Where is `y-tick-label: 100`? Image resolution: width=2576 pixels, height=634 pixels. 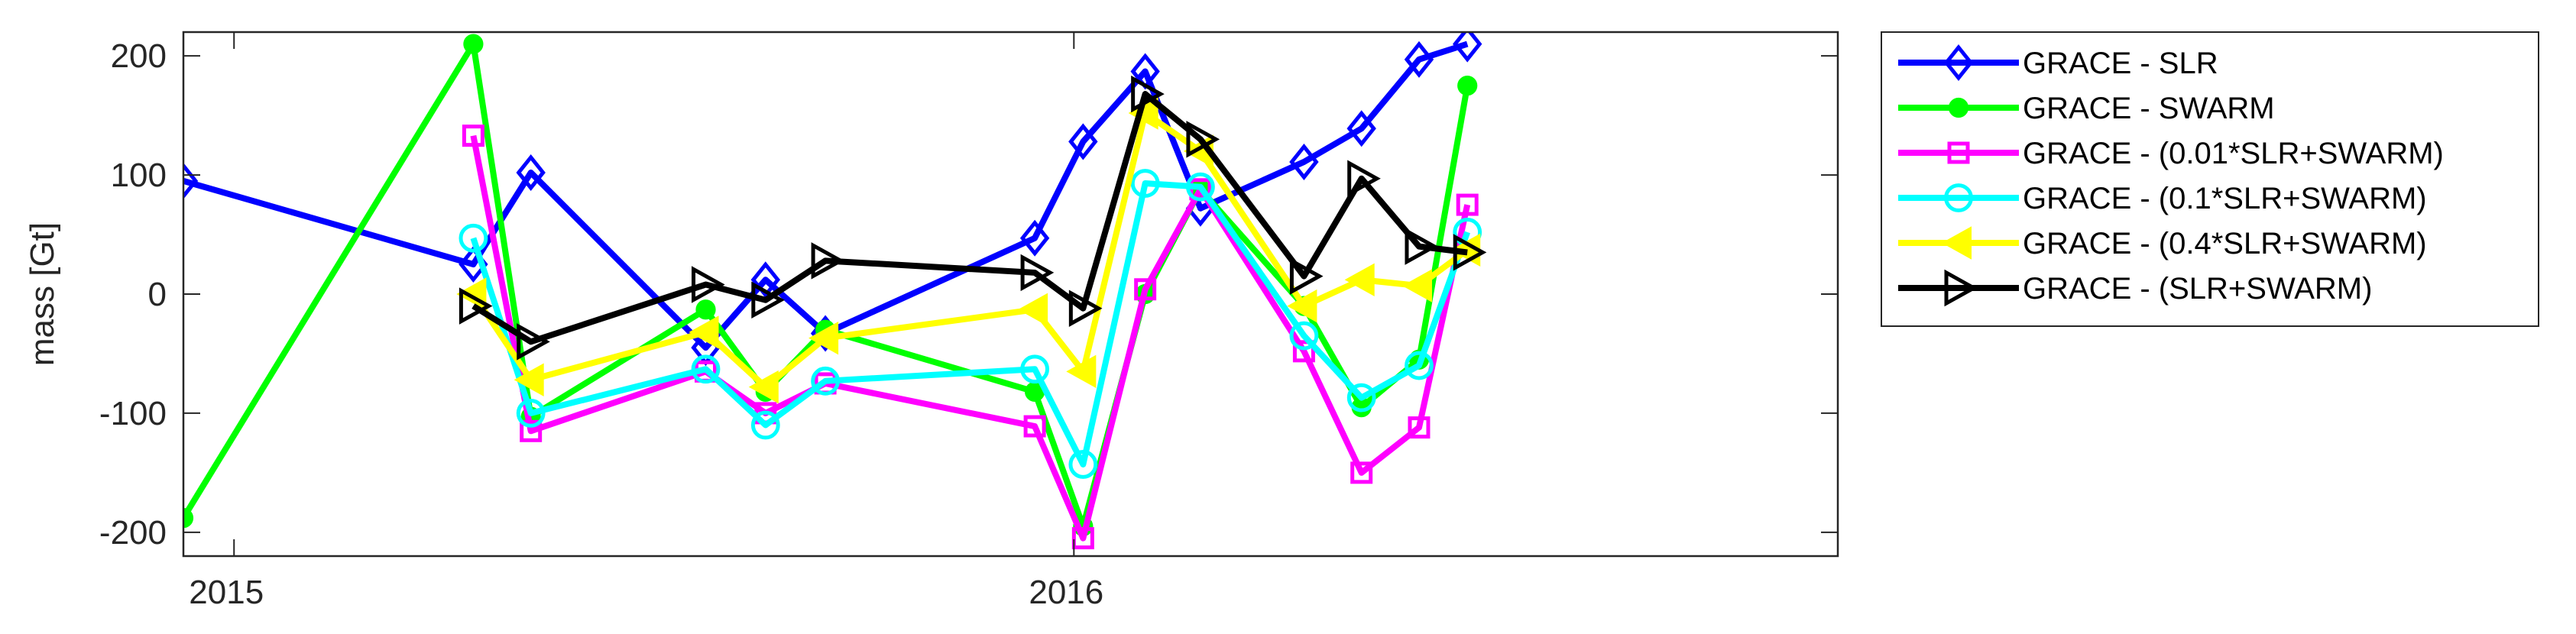 y-tick-label: 100 is located at coordinates (139, 175).